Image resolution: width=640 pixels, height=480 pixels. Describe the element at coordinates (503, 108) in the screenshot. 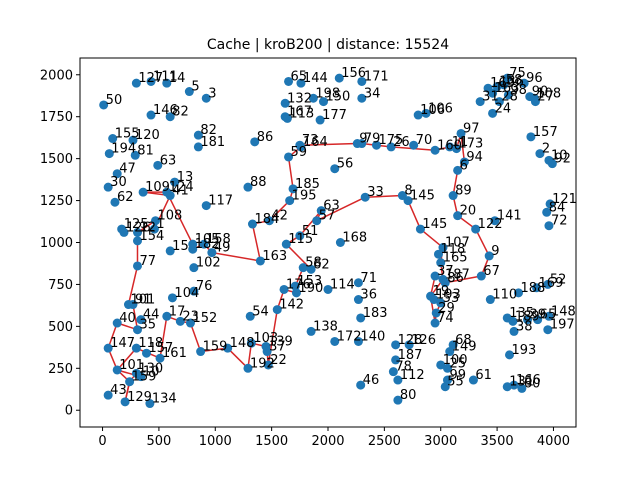

I see `city-label: 24` at that location.